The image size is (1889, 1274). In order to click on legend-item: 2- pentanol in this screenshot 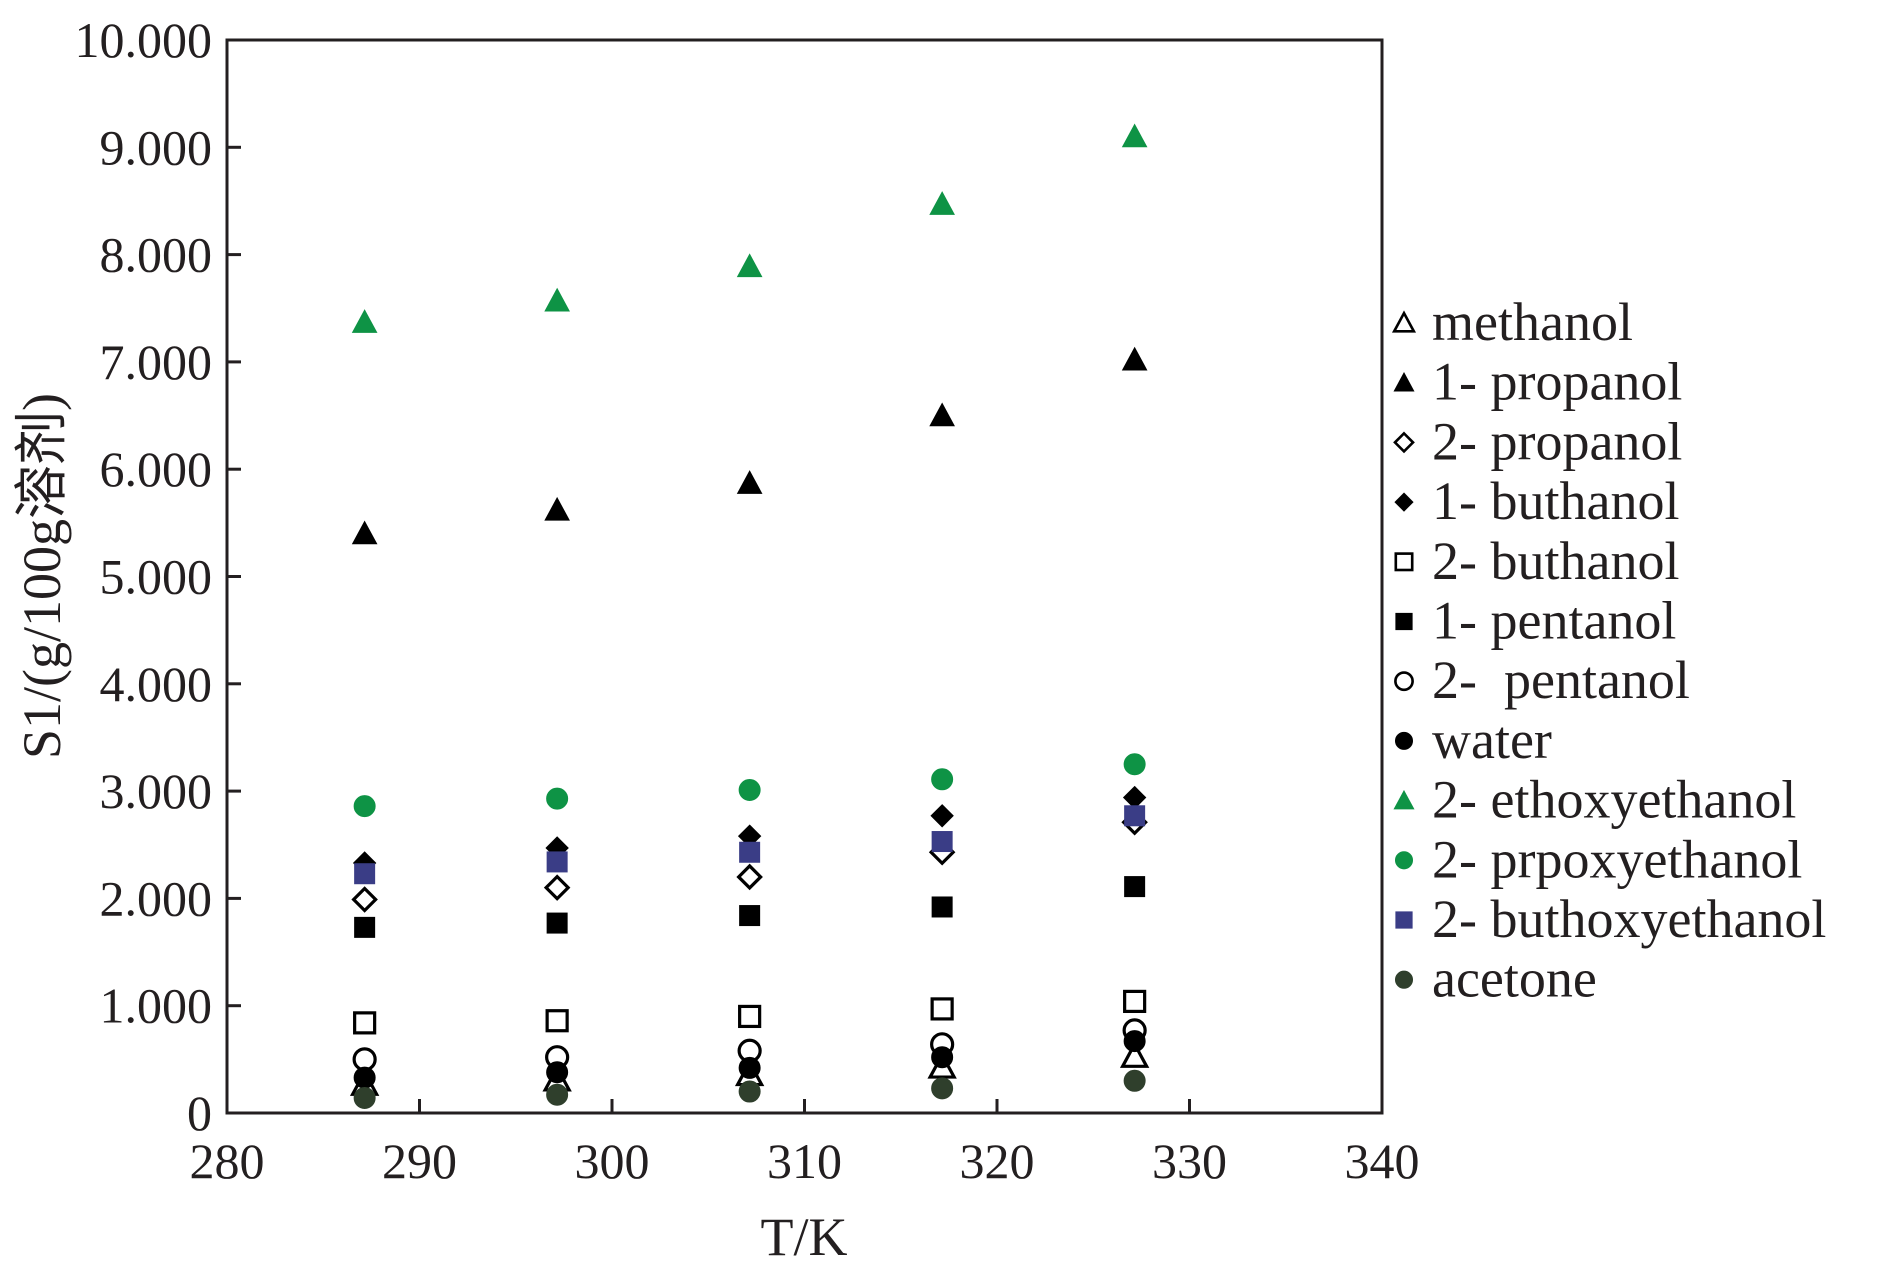, I will do `click(1542, 680)`.